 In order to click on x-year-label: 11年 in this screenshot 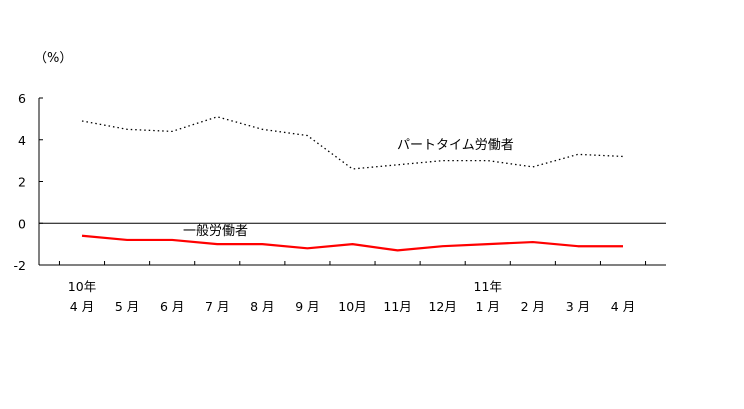, I will do `click(488, 286)`.